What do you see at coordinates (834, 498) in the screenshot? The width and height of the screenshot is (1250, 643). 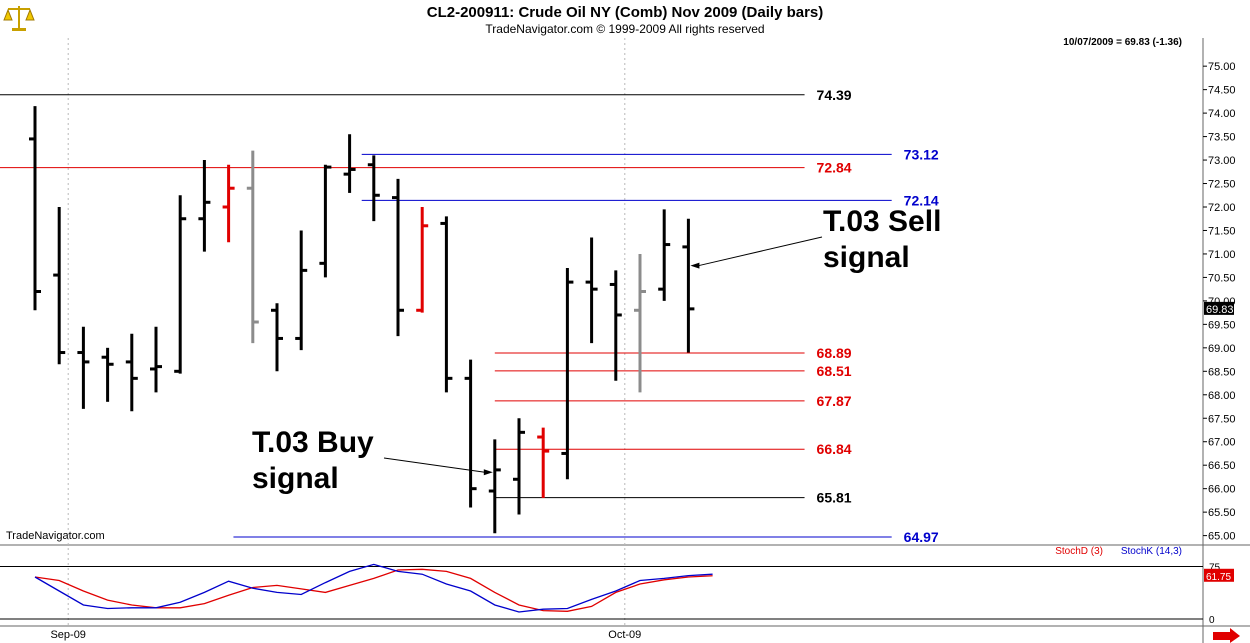 I see `level-label: 65.81` at bounding box center [834, 498].